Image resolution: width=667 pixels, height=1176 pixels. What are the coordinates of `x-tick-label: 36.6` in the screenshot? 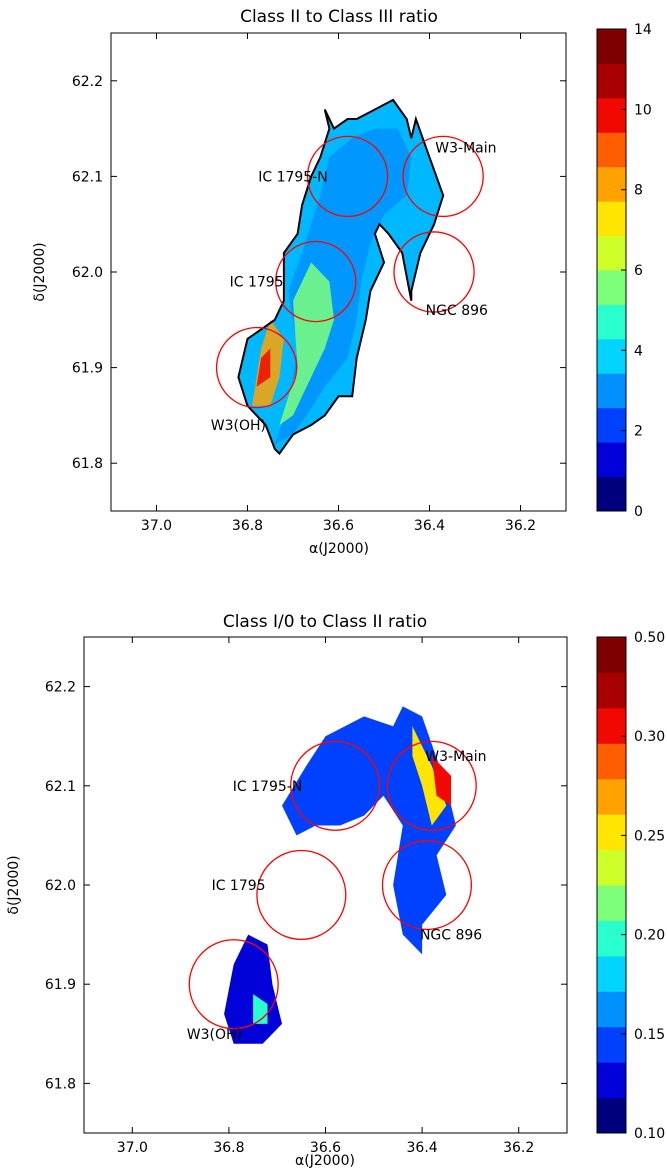 It's located at (338, 526).